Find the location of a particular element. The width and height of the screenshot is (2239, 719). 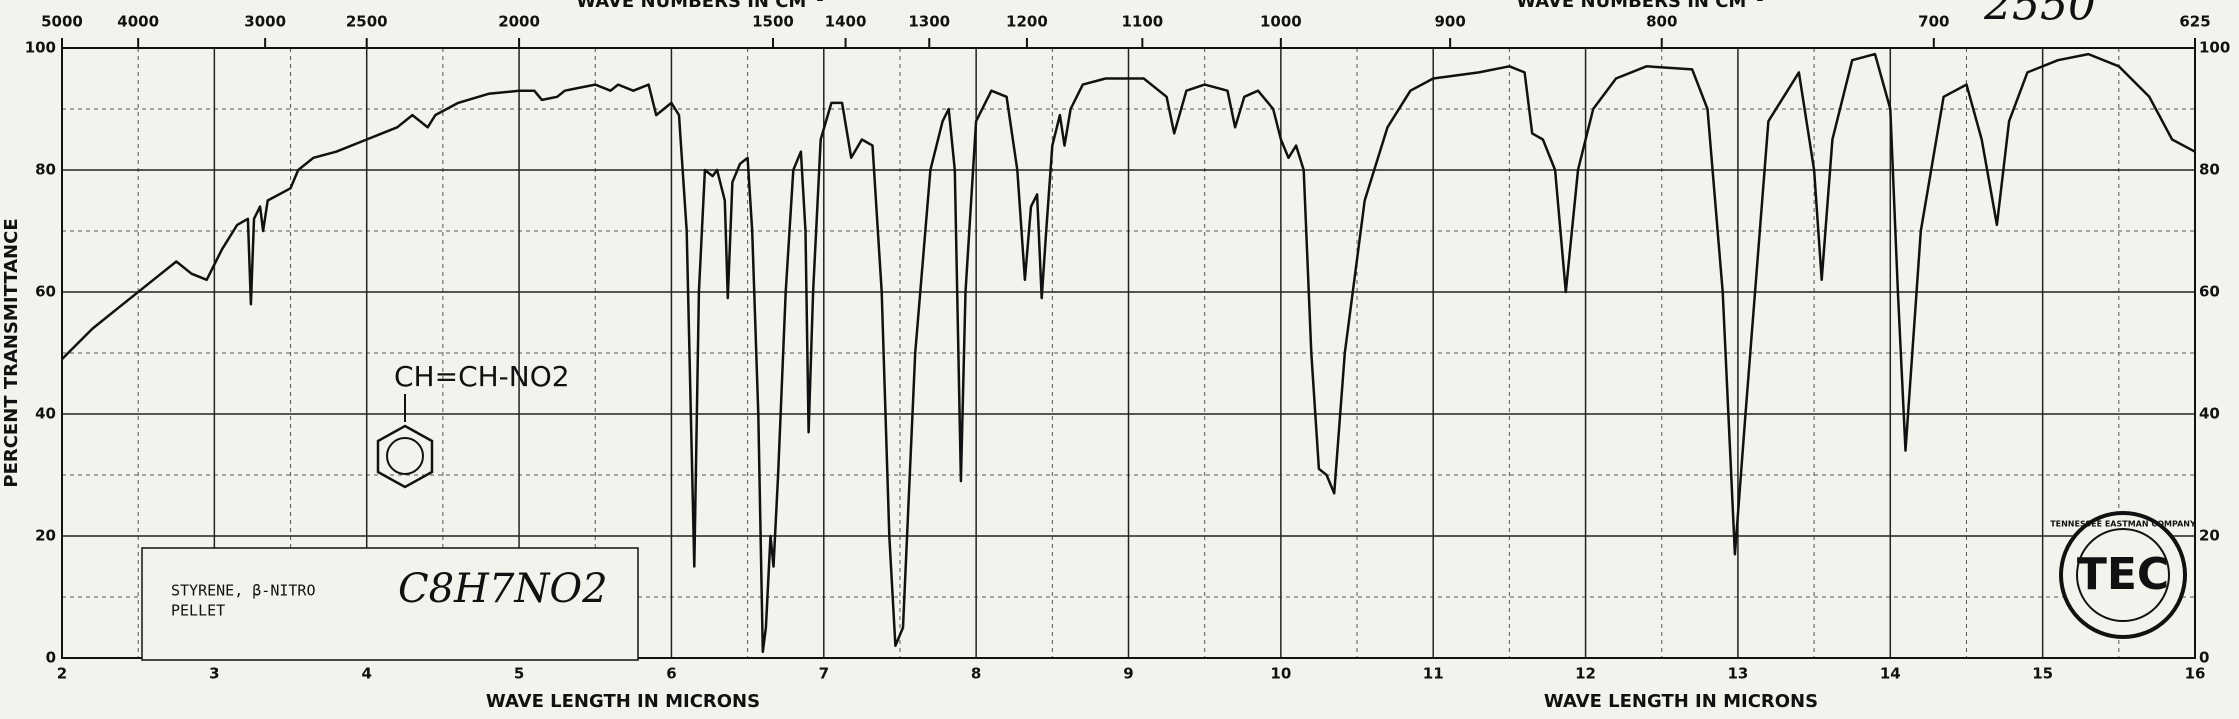

top-tick-label: 4000 is located at coordinates (138, 22).